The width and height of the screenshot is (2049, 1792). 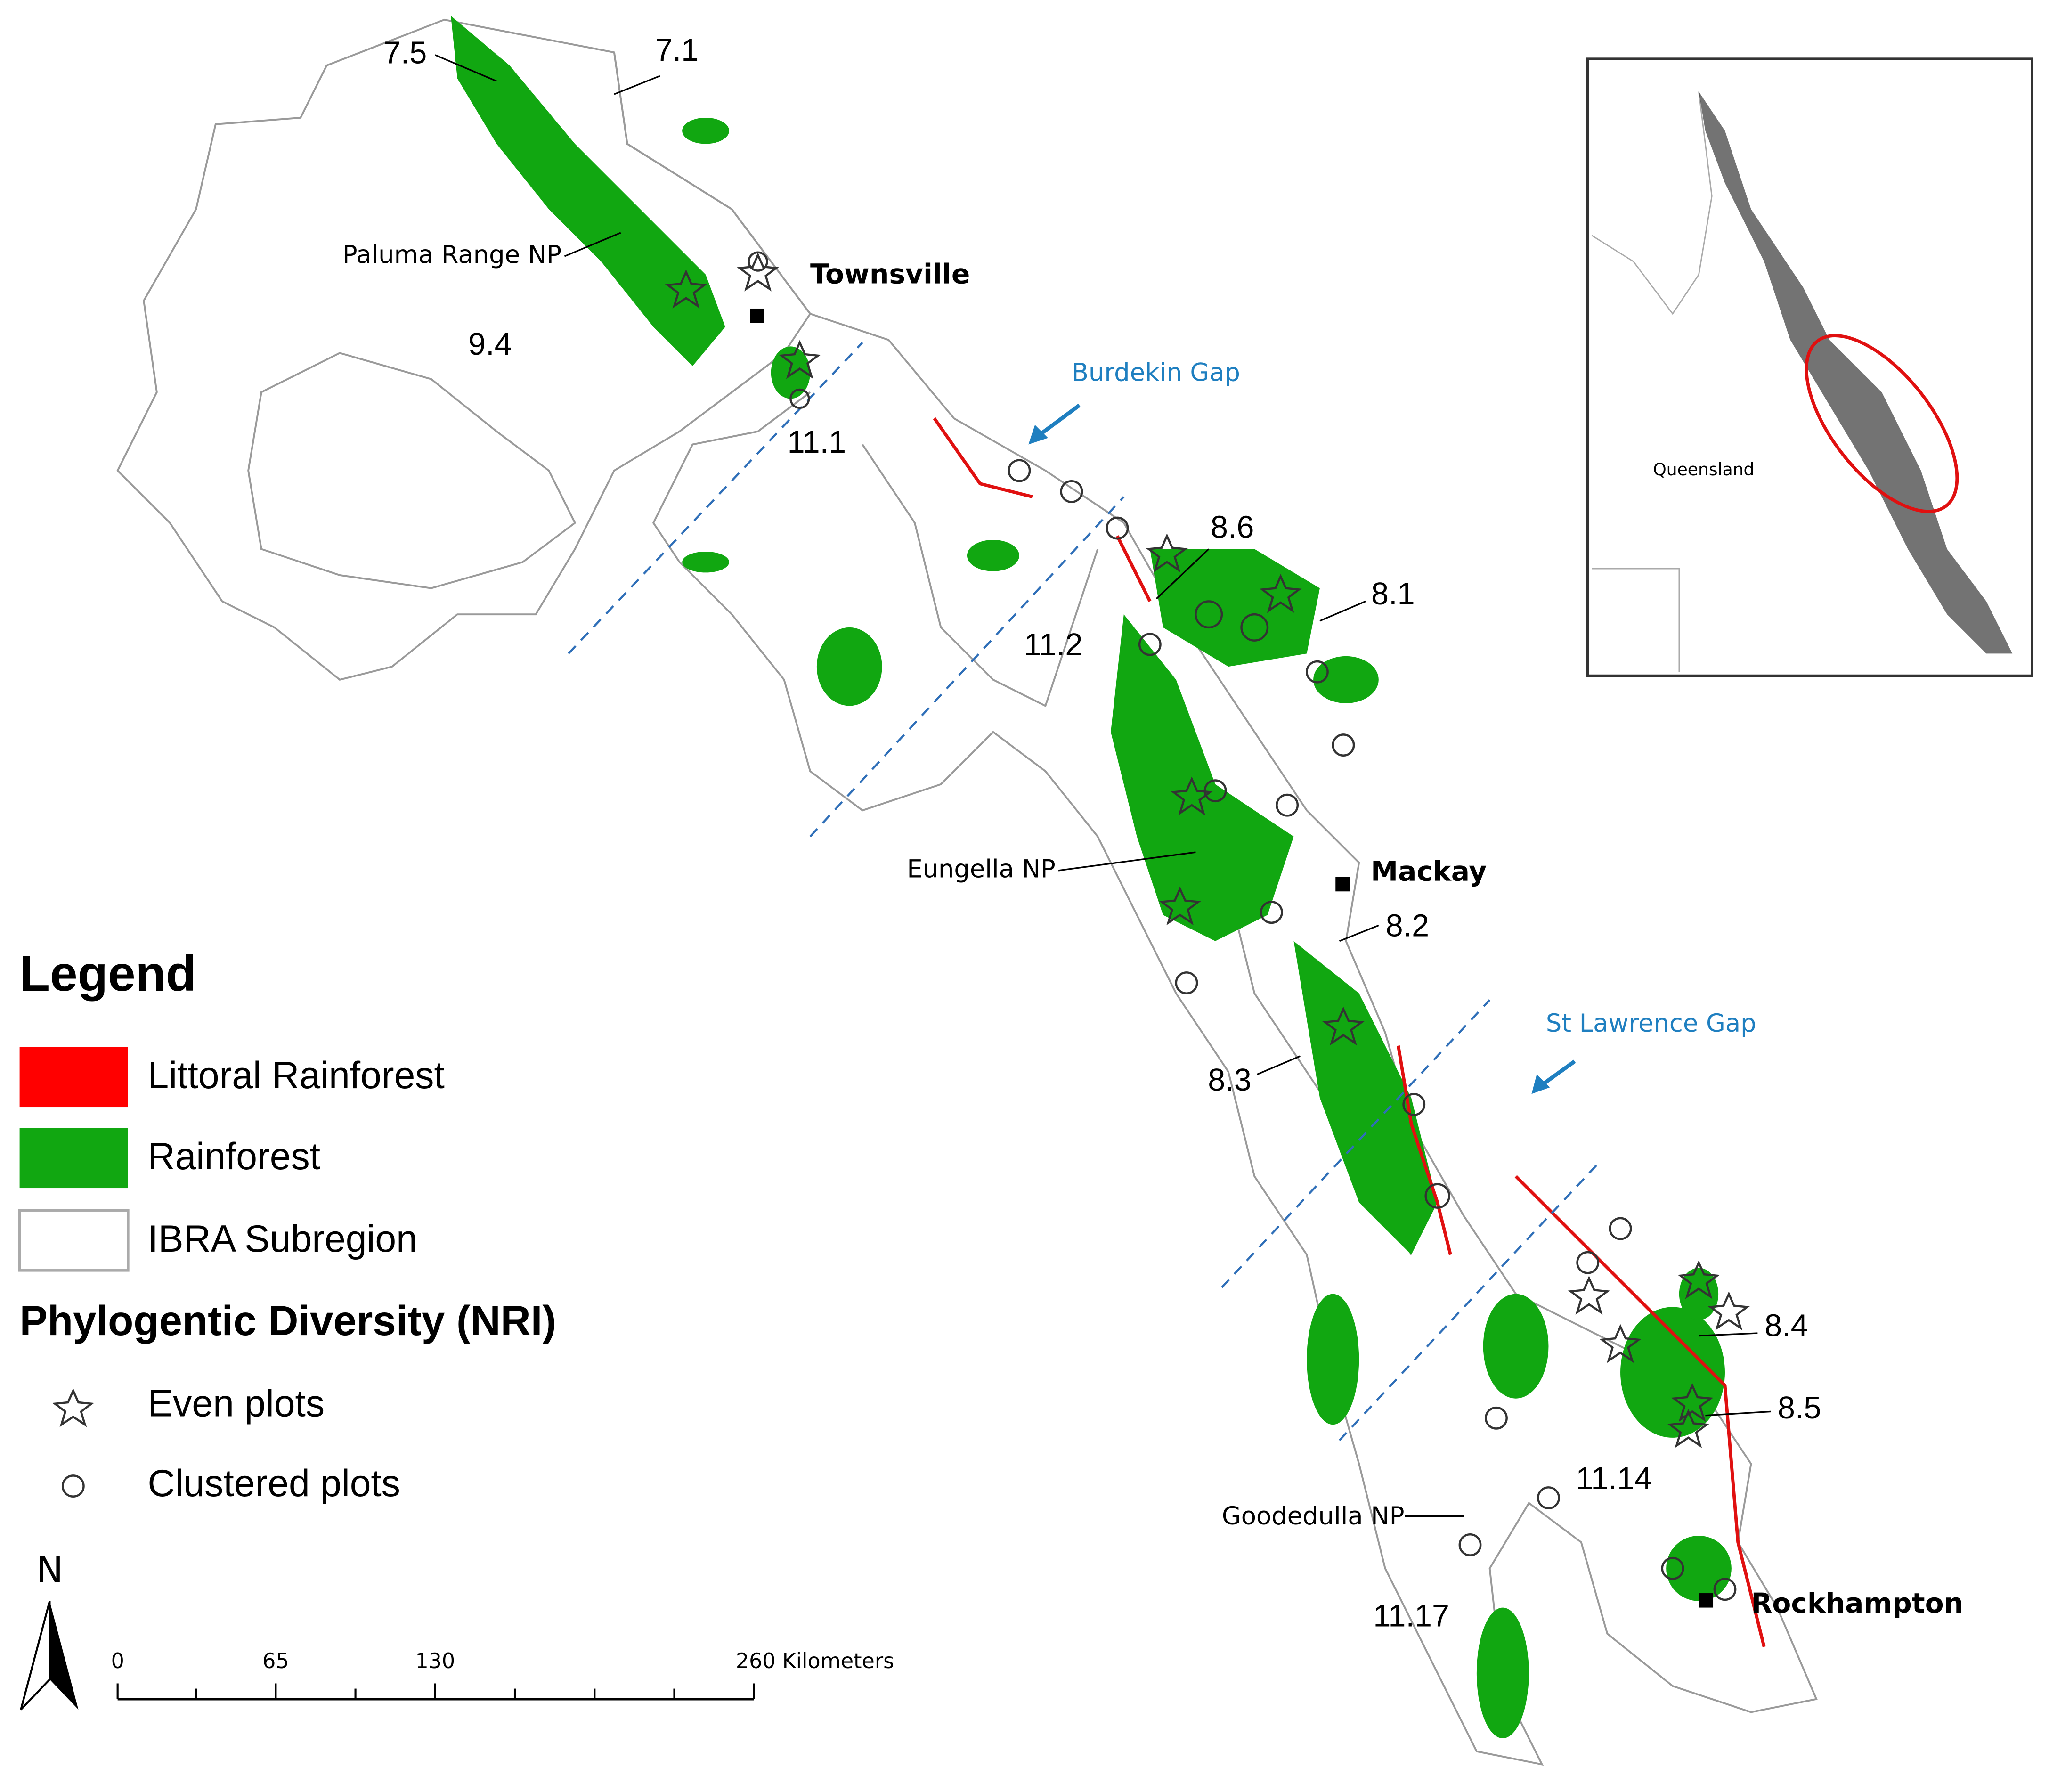 I want to click on region-label: 8.5, so click(x=1800, y=1408).